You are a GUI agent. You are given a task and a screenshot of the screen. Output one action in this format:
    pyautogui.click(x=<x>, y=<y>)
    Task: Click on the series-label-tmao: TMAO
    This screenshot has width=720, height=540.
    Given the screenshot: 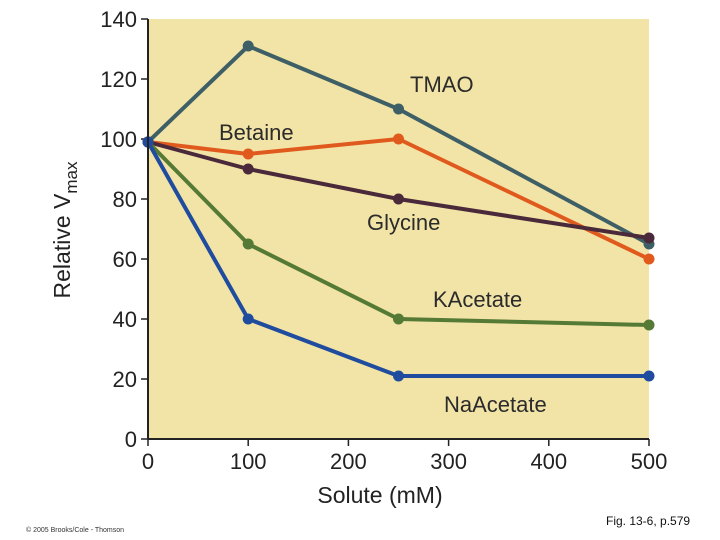 What is the action you would take?
    pyautogui.click(x=442, y=84)
    